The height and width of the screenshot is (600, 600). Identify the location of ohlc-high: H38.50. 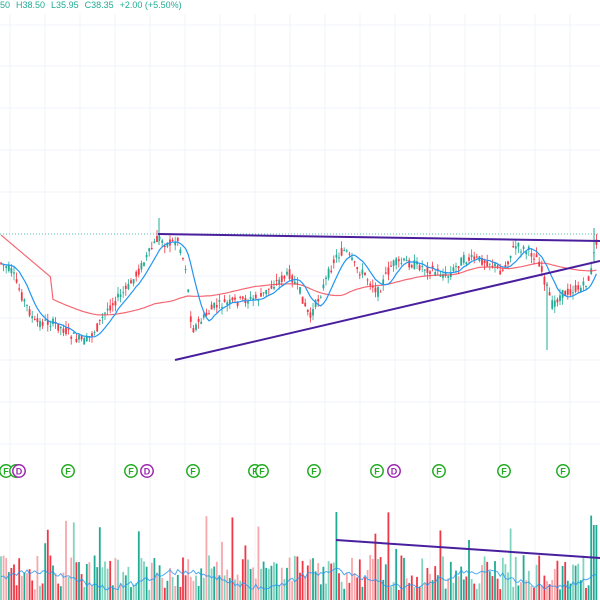
(31, 5).